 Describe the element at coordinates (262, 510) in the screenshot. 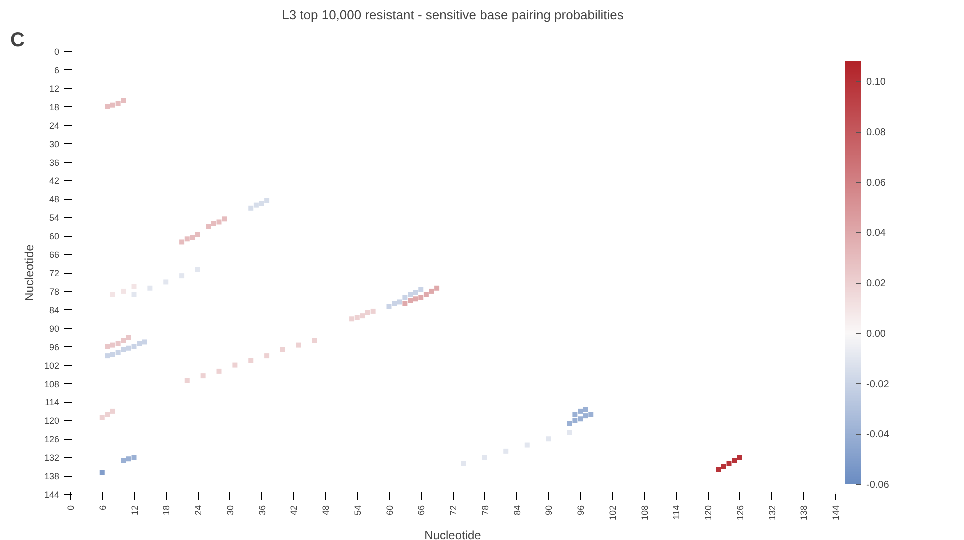

I see `x-tick-label: 36` at that location.